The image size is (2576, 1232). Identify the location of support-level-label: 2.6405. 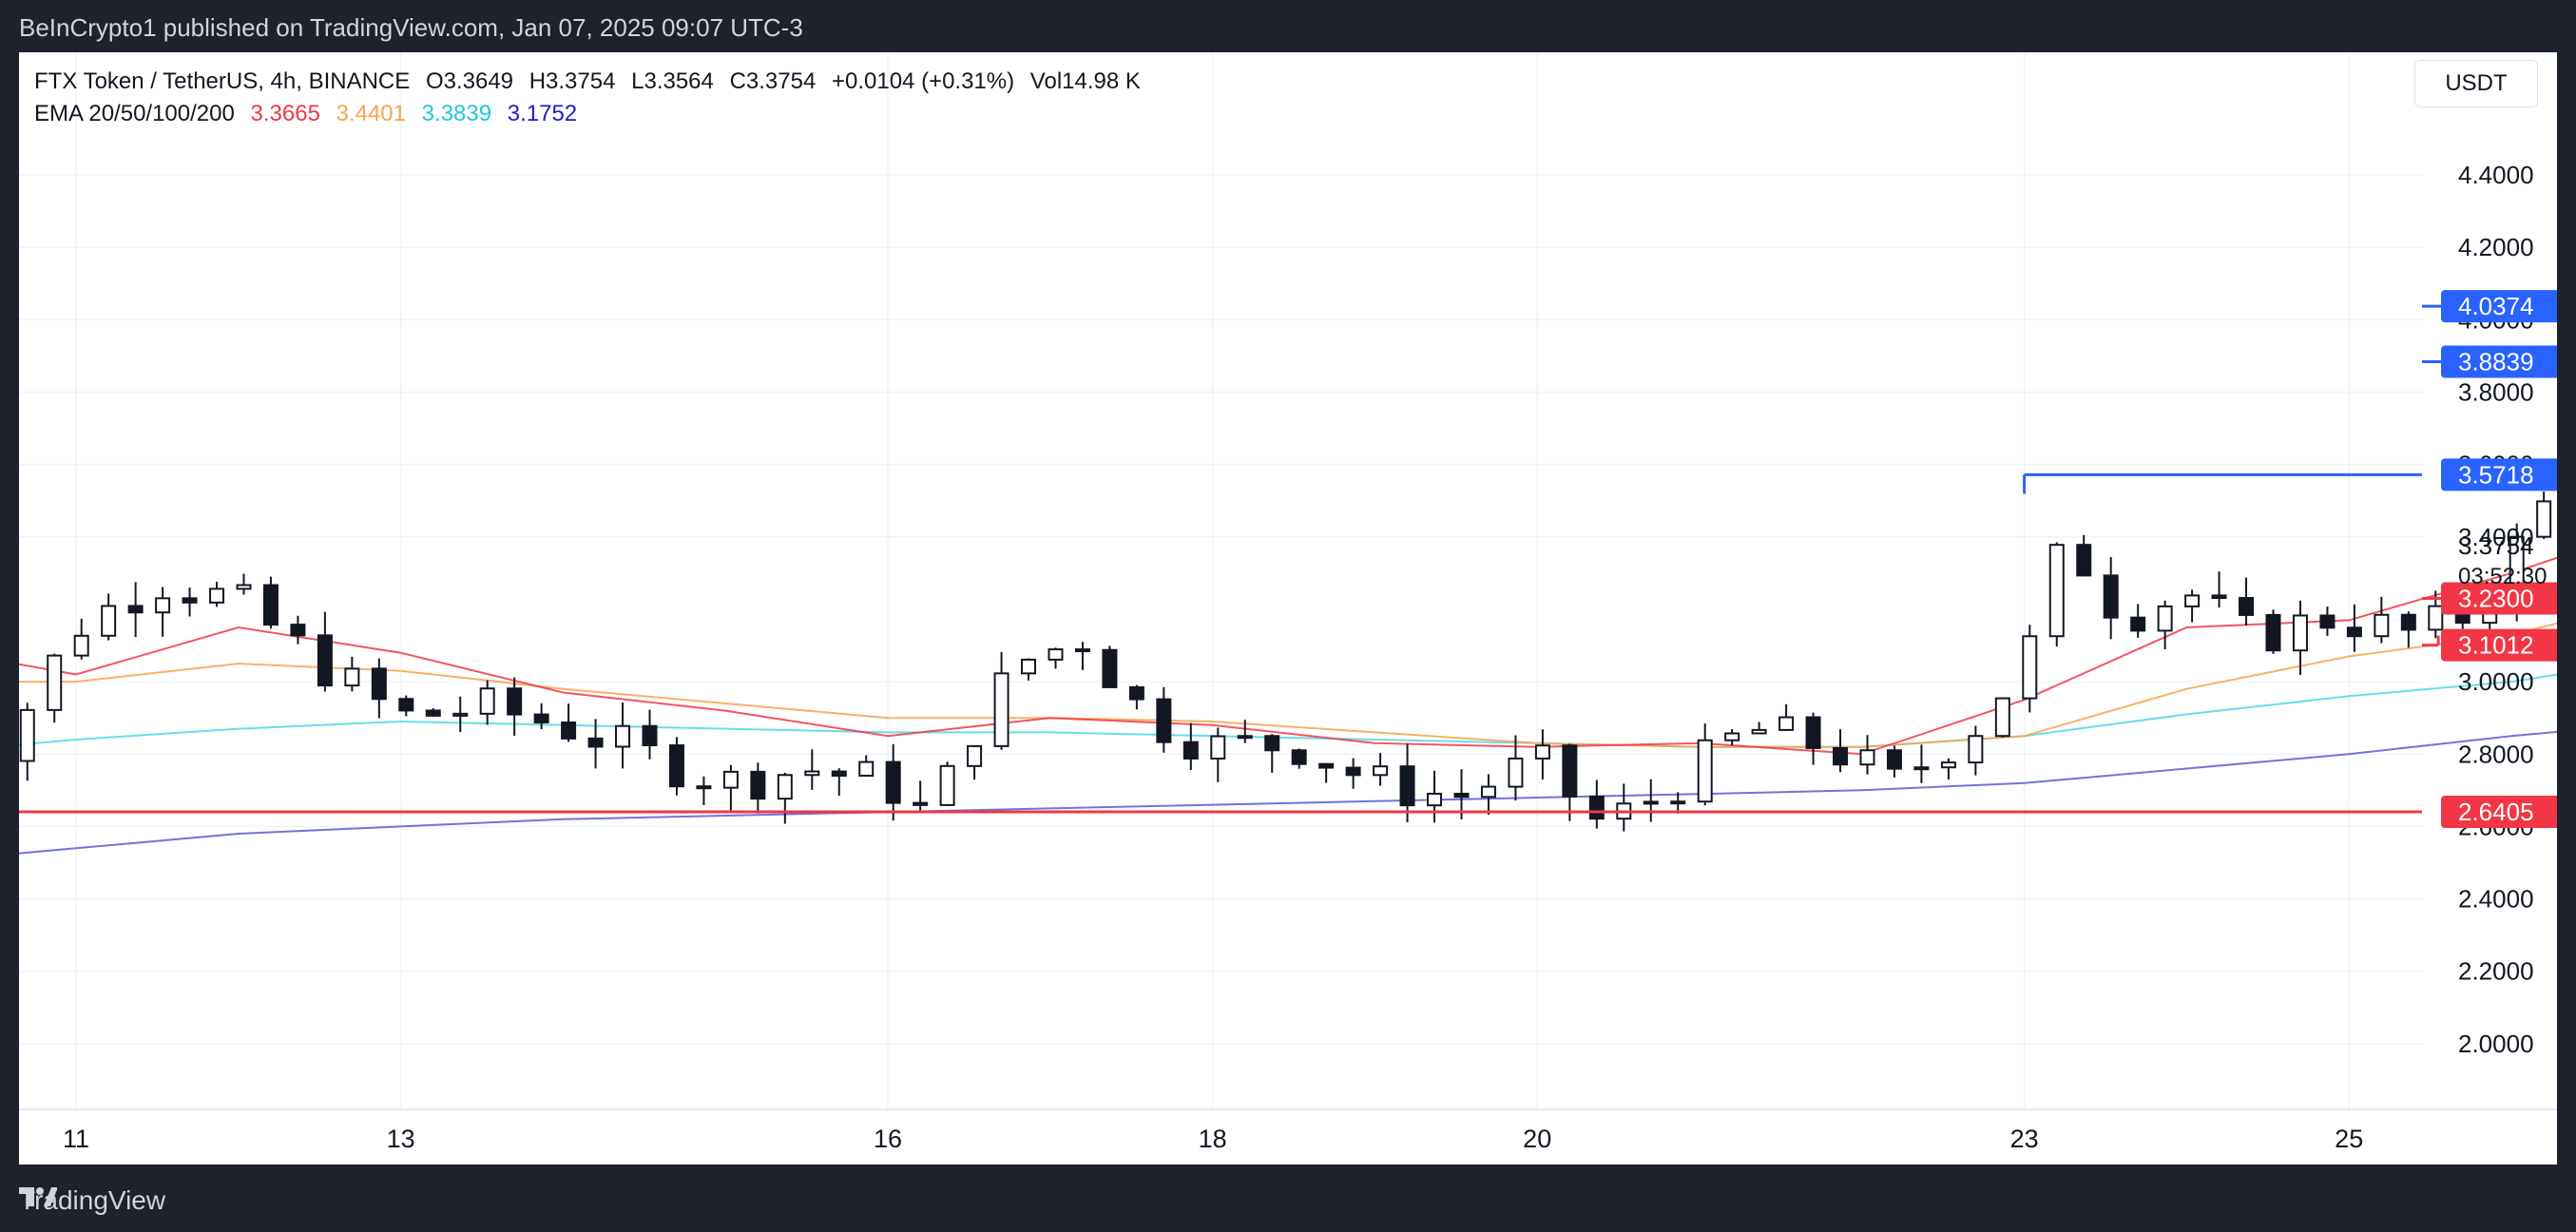
(2496, 812).